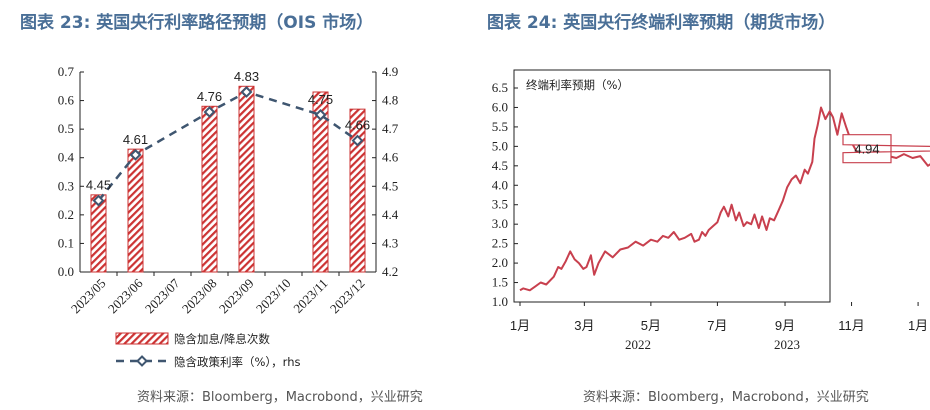 This screenshot has width=930, height=410. Describe the element at coordinates (500, 223) in the screenshot. I see `y-tick-label: 3.0` at that location.